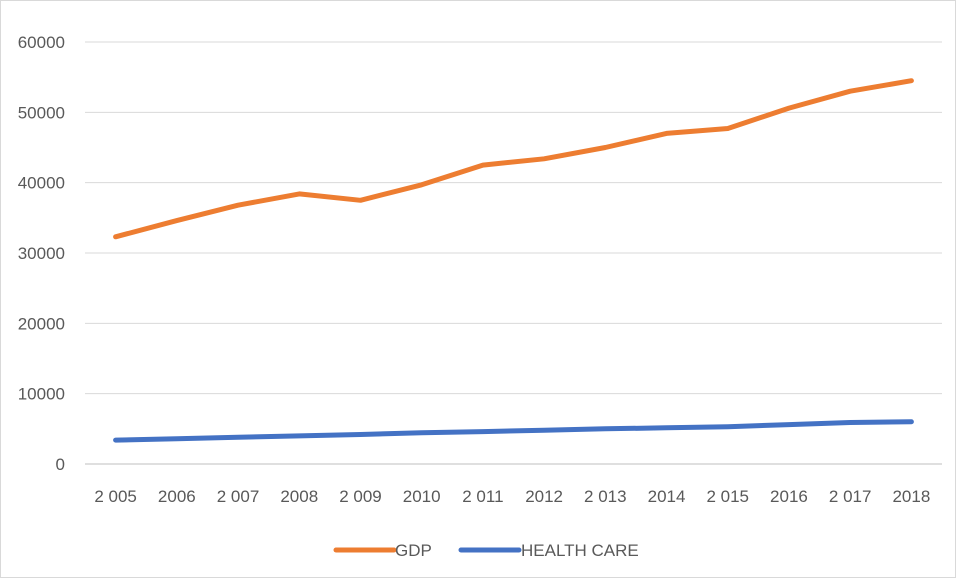 This screenshot has width=956, height=582. What do you see at coordinates (299, 496) in the screenshot?
I see `x-tick-label: 2008` at bounding box center [299, 496].